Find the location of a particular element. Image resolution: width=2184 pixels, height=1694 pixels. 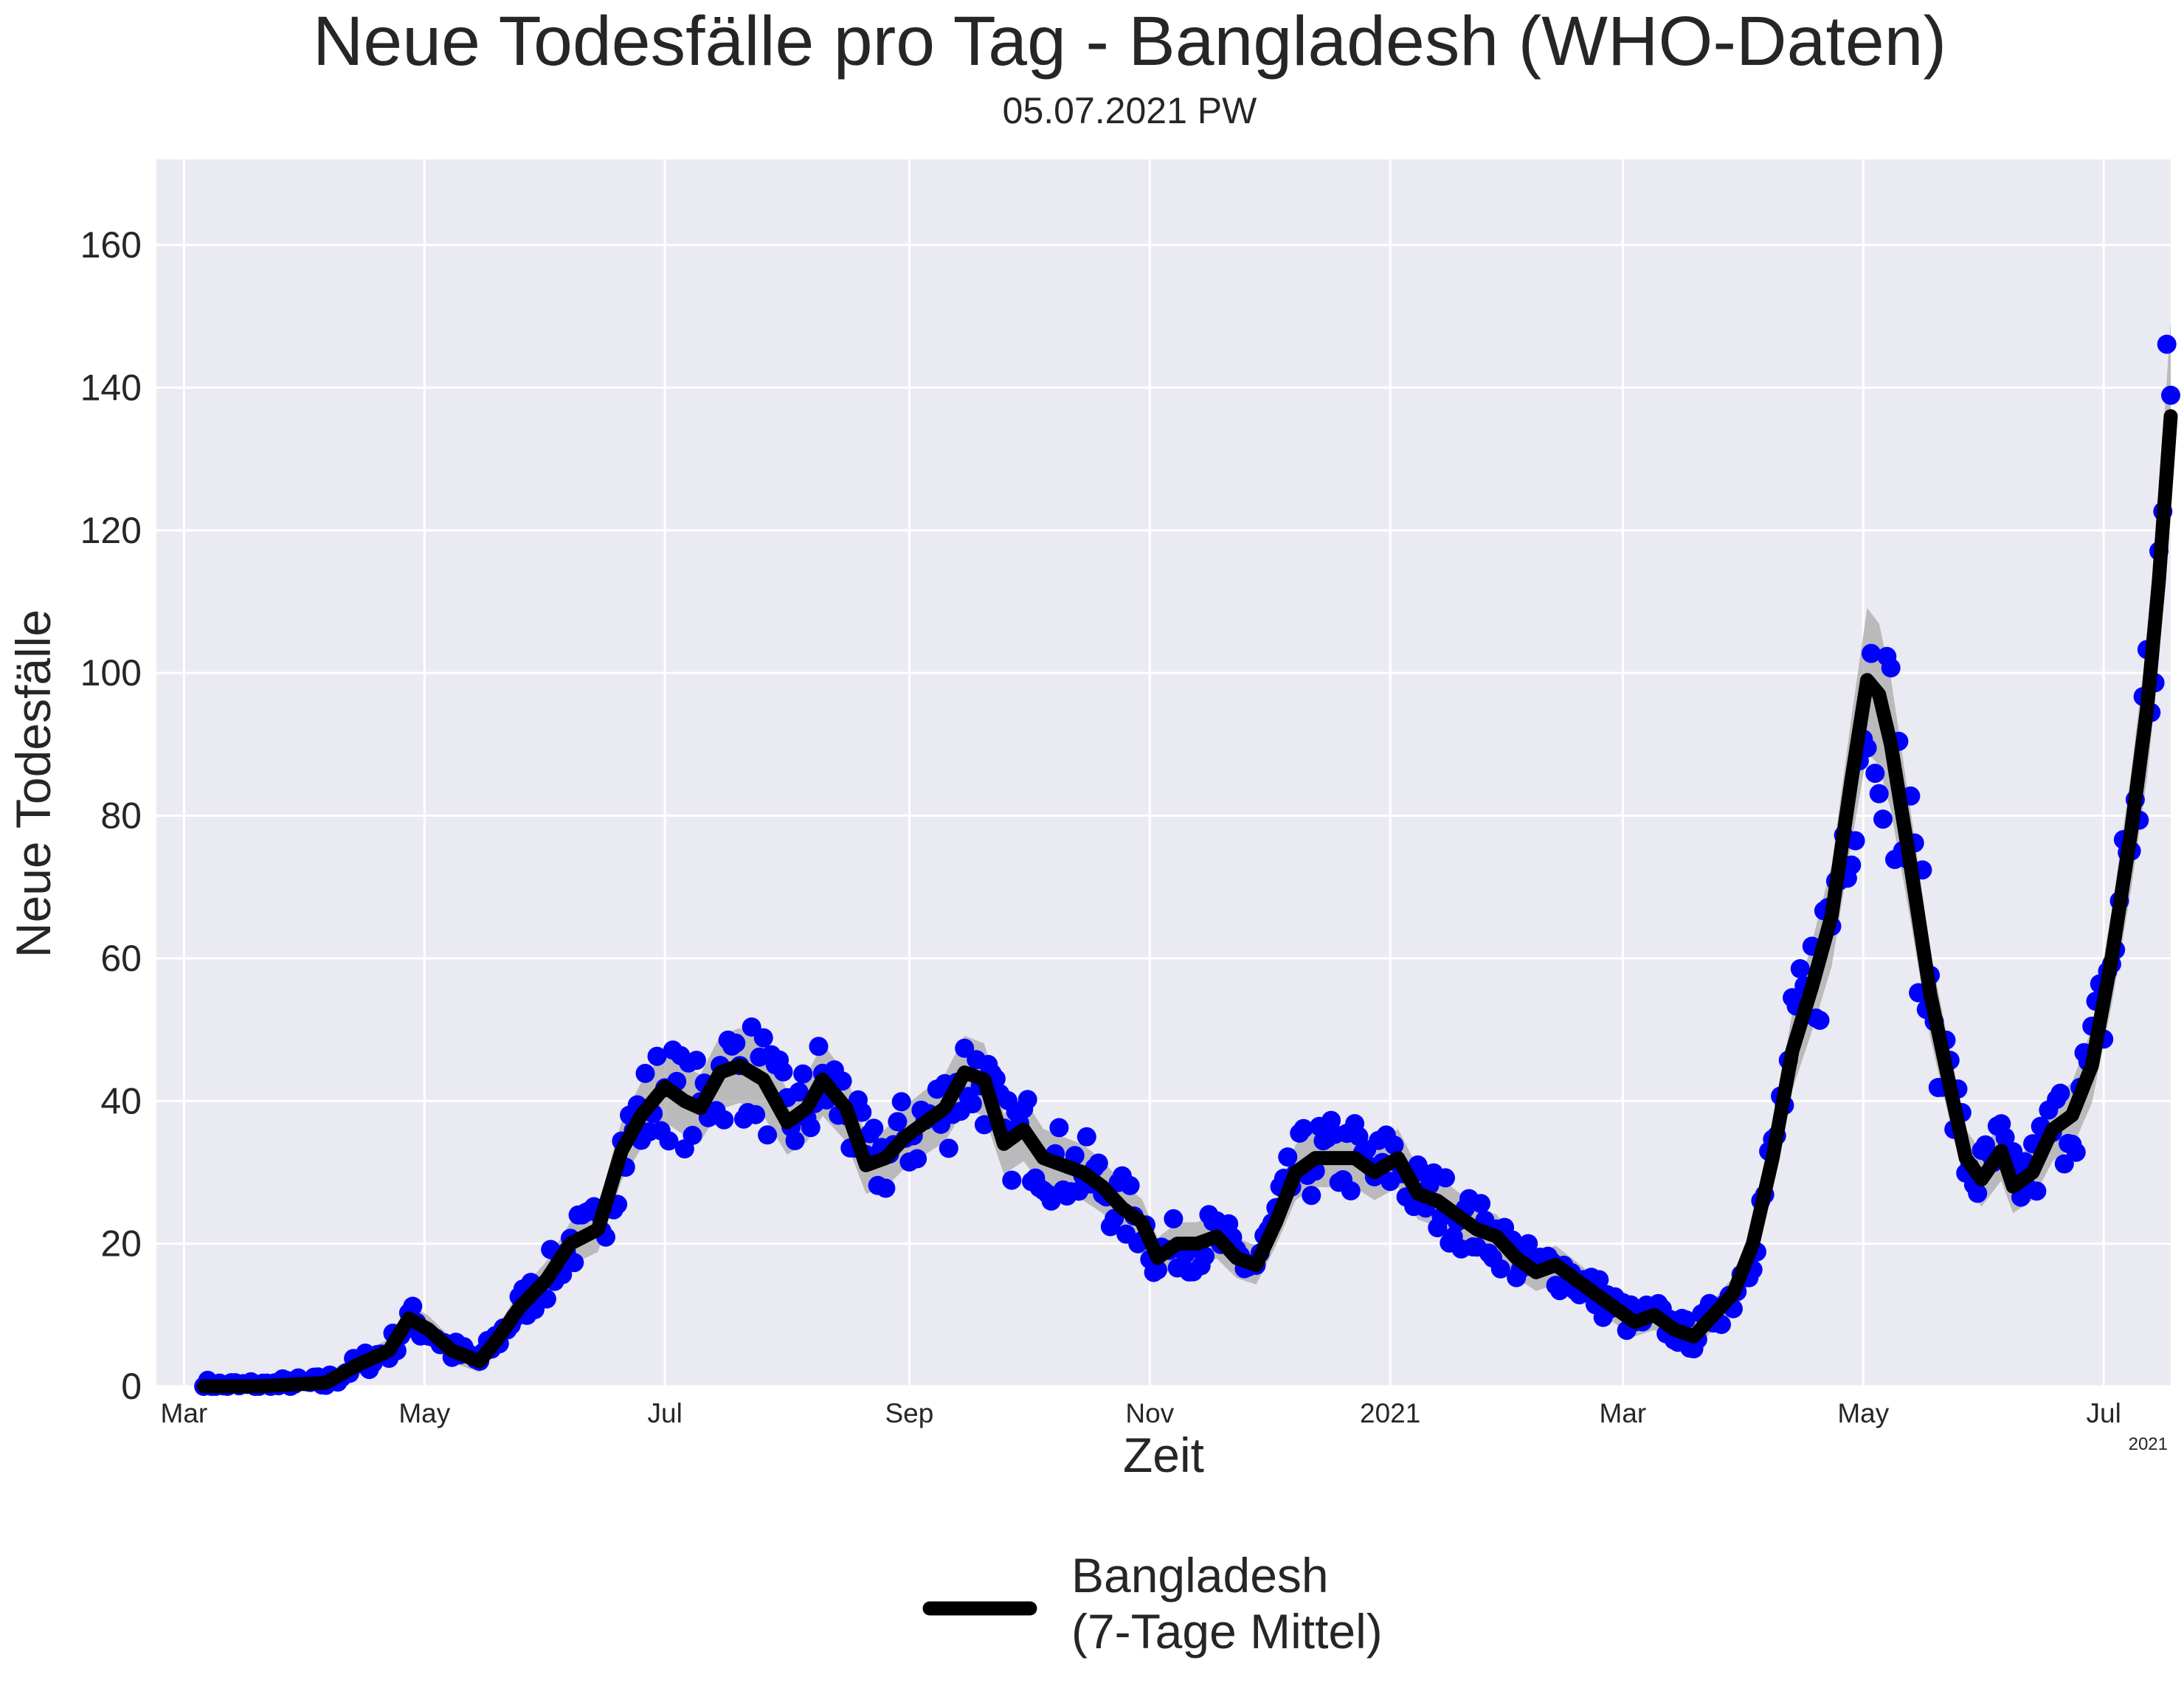

legend: Bangladesh (7-Tage Mittel) is located at coordinates (1152, 1603).